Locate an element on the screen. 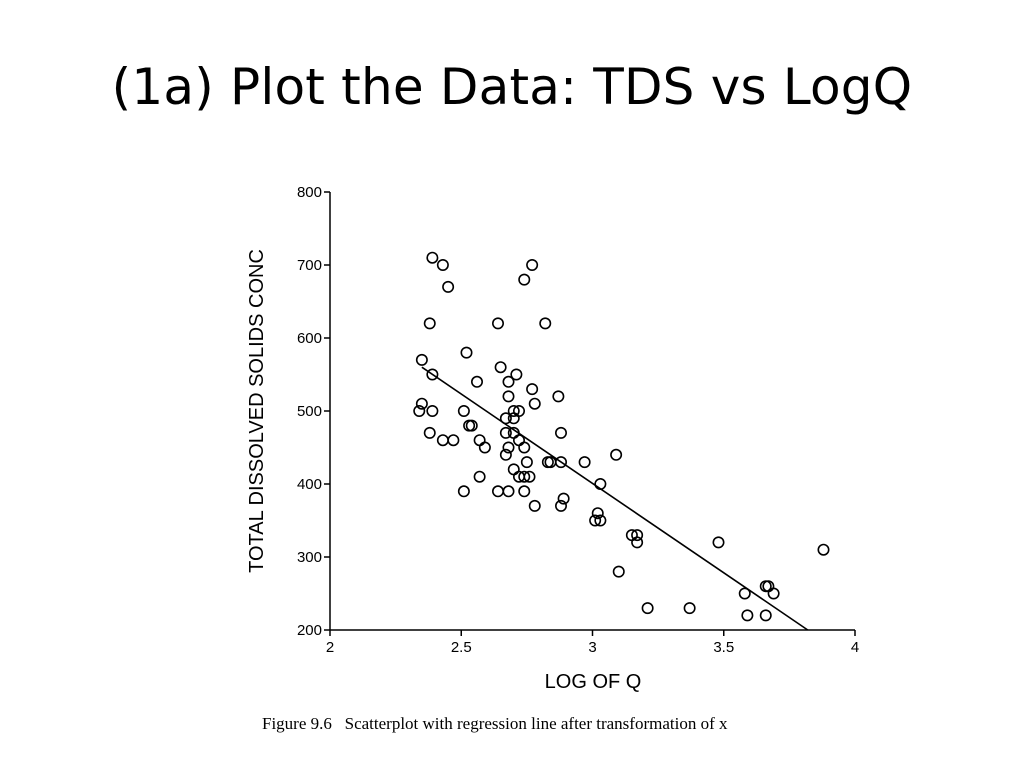 This screenshot has height=768, width=1024. y-tick-label: 800 is located at coordinates (309, 192).